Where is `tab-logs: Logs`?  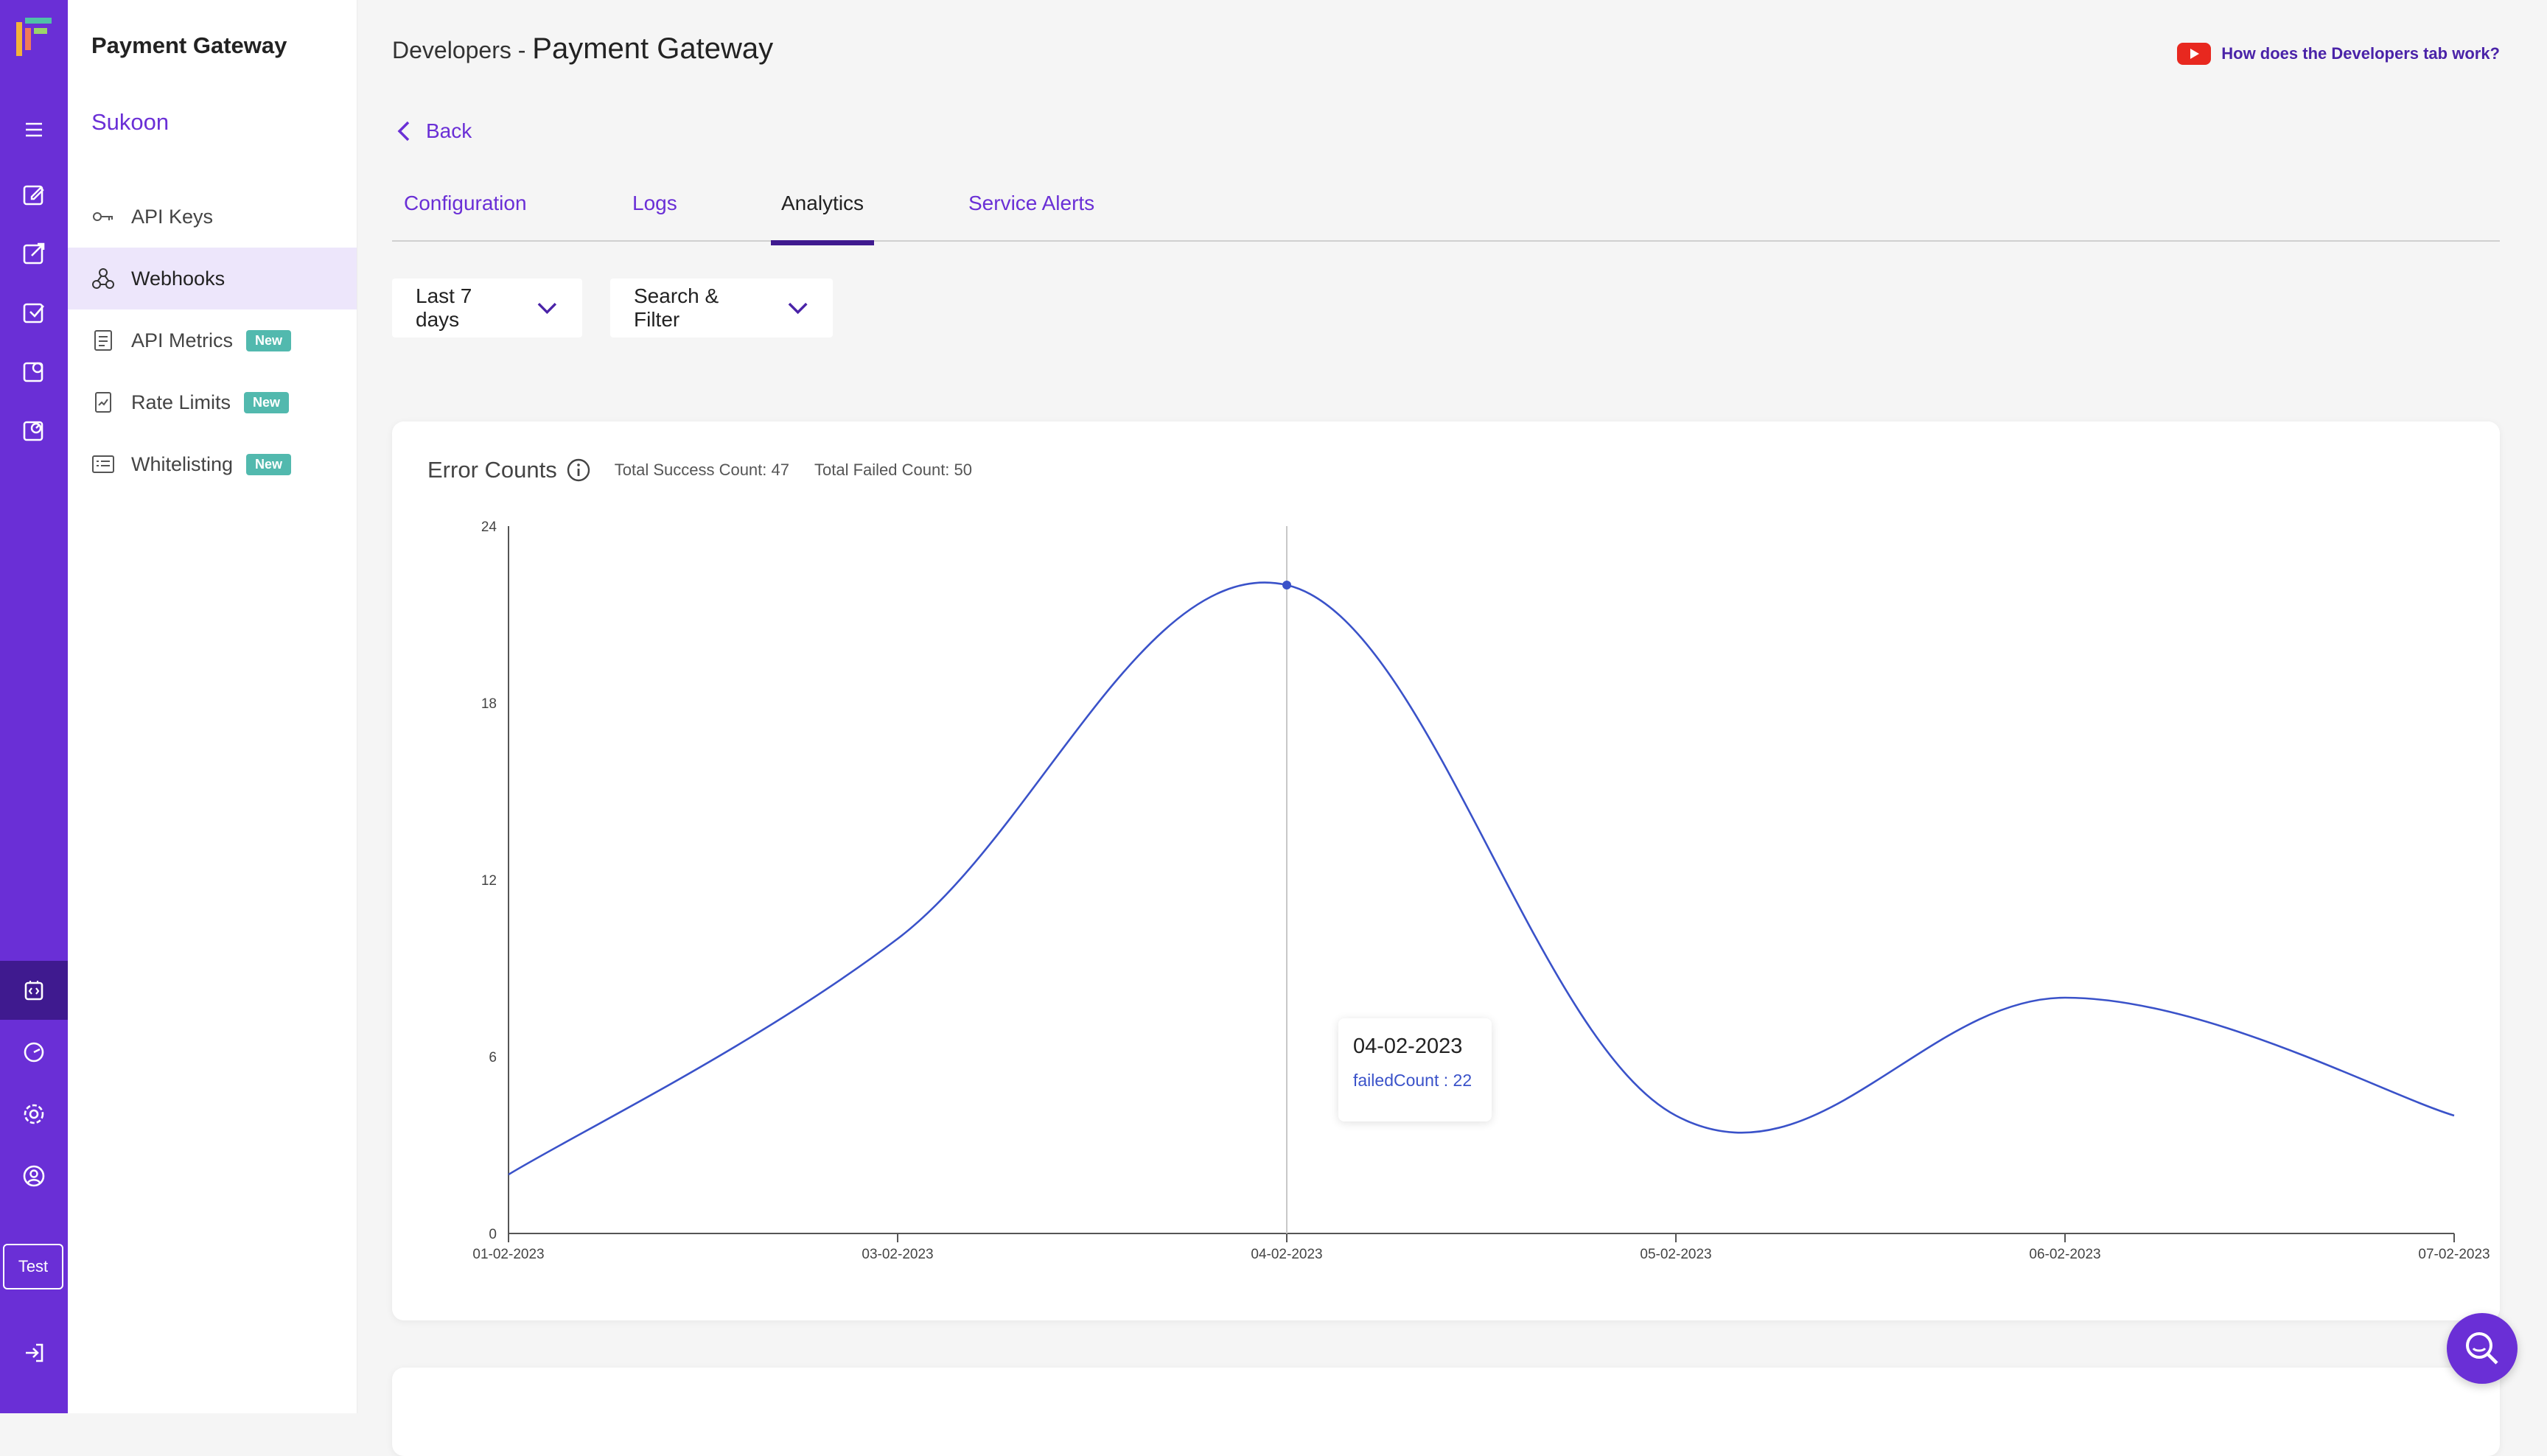
tab-logs: Logs is located at coordinates (654, 203).